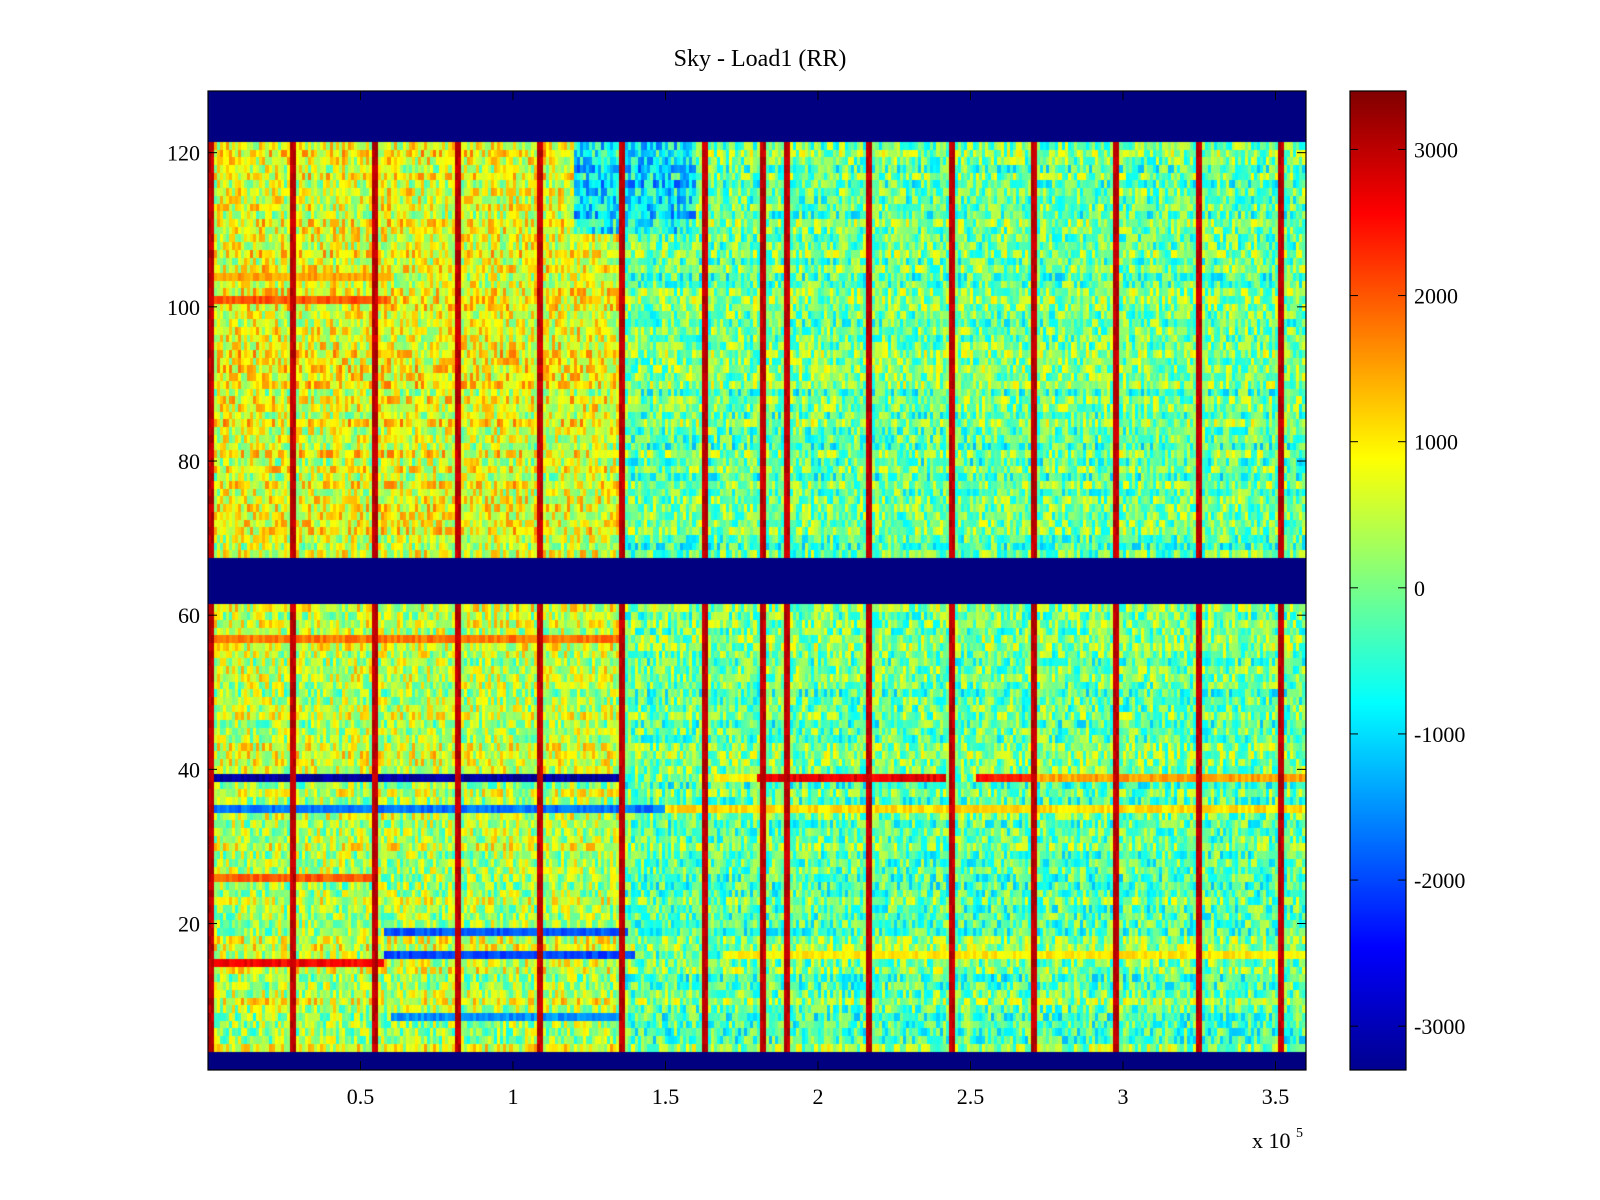  What do you see at coordinates (189, 615) in the screenshot?
I see `y-tick-label: 60` at bounding box center [189, 615].